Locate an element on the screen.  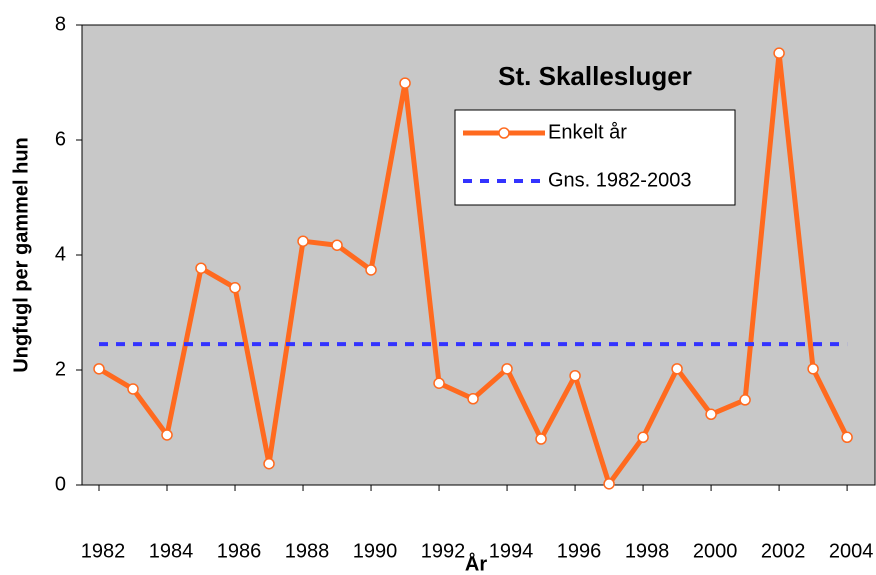
x-tick-label: 1998 is located at coordinates (647, 551).